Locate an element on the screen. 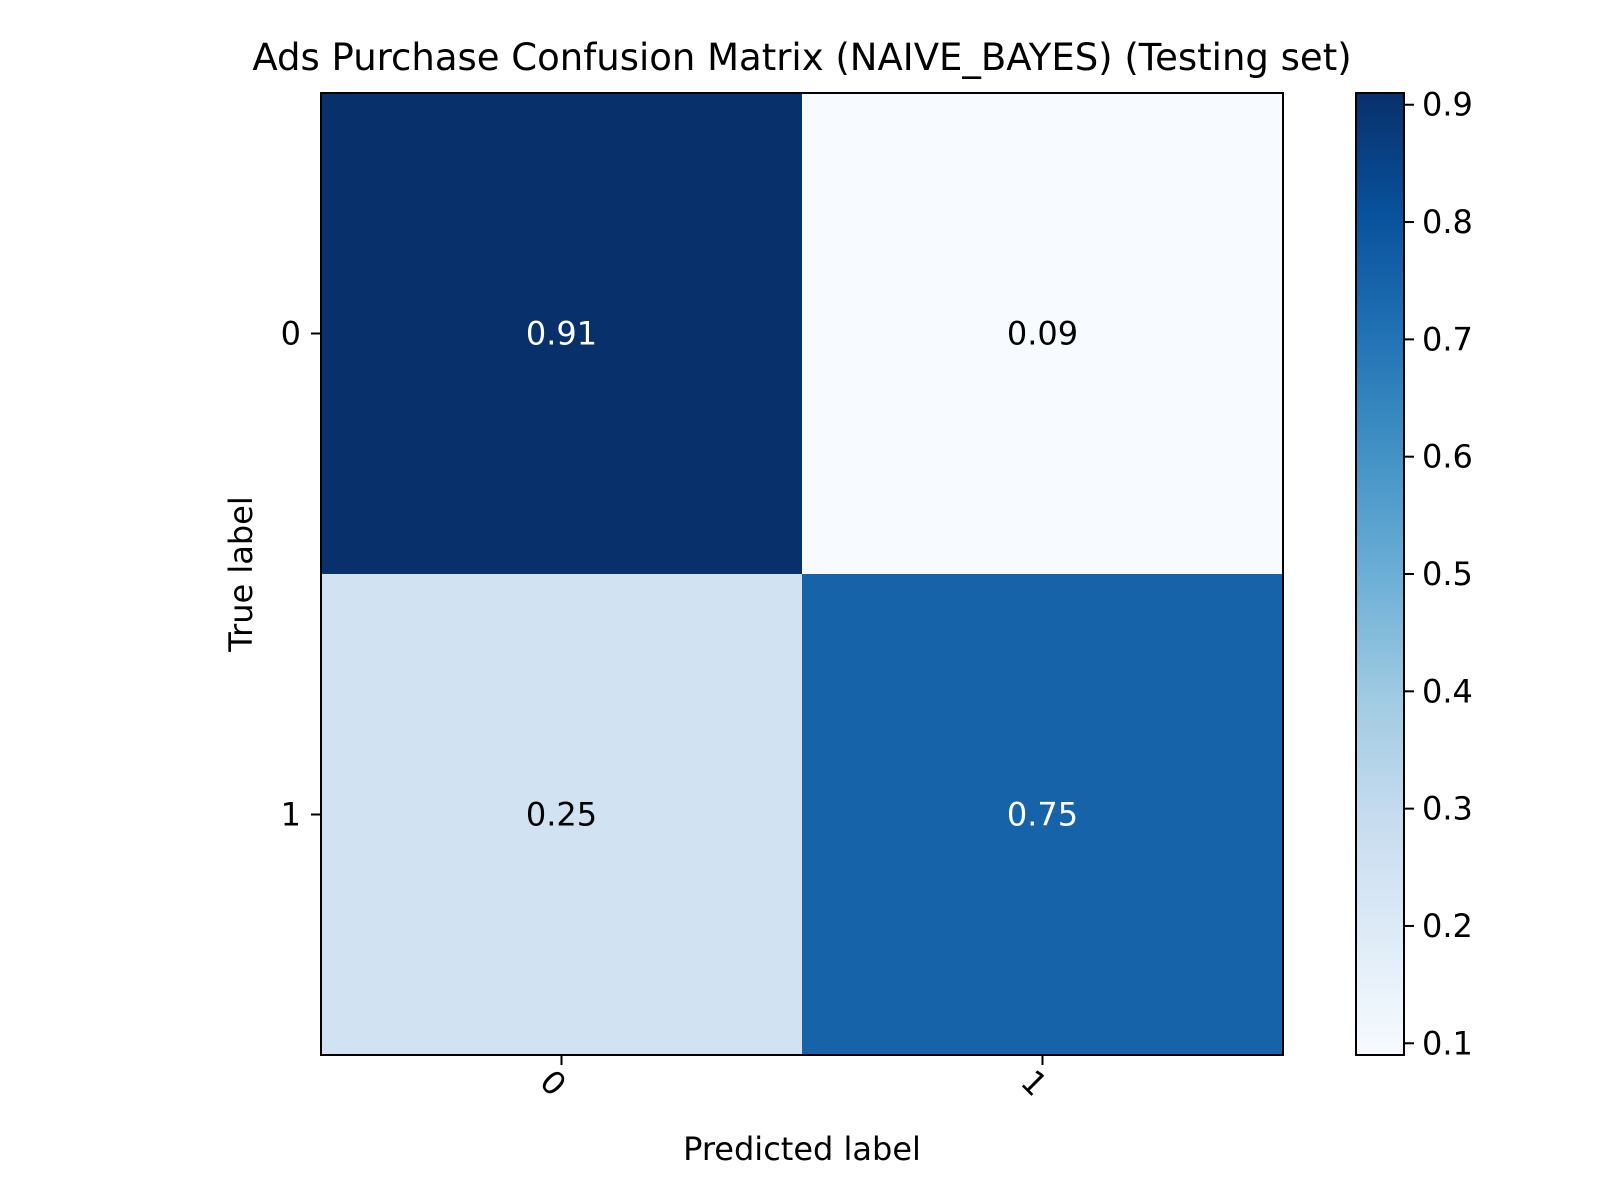 This screenshot has width=1600, height=1200. cell-value-label-0-1: 0.09 is located at coordinates (1042, 334).